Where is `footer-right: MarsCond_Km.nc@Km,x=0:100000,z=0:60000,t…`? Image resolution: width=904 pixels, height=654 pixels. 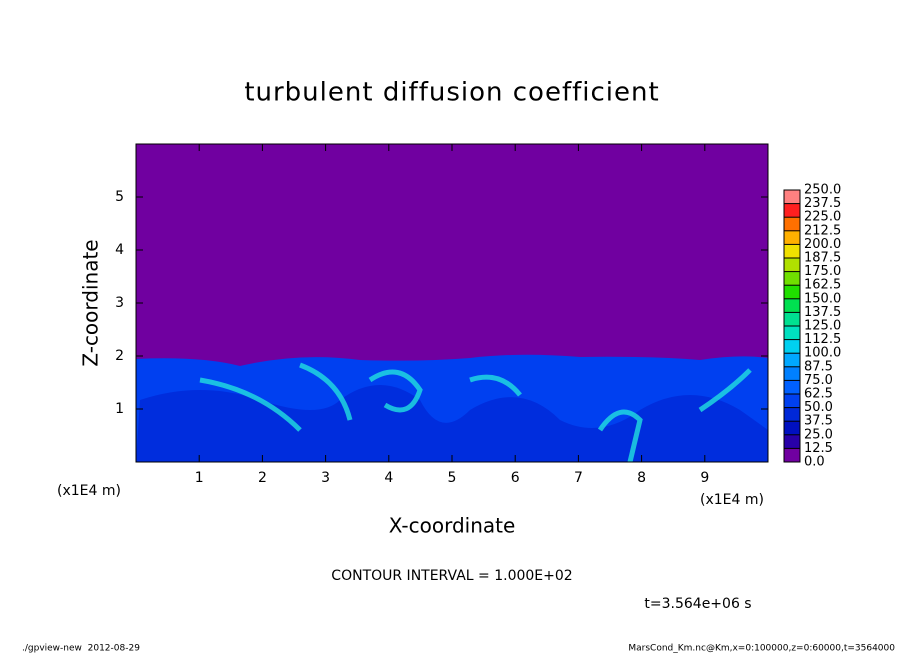
footer-right: MarsCond_Km.nc@Km,x=0:100000,z=0:60000,t… is located at coordinates (761, 649).